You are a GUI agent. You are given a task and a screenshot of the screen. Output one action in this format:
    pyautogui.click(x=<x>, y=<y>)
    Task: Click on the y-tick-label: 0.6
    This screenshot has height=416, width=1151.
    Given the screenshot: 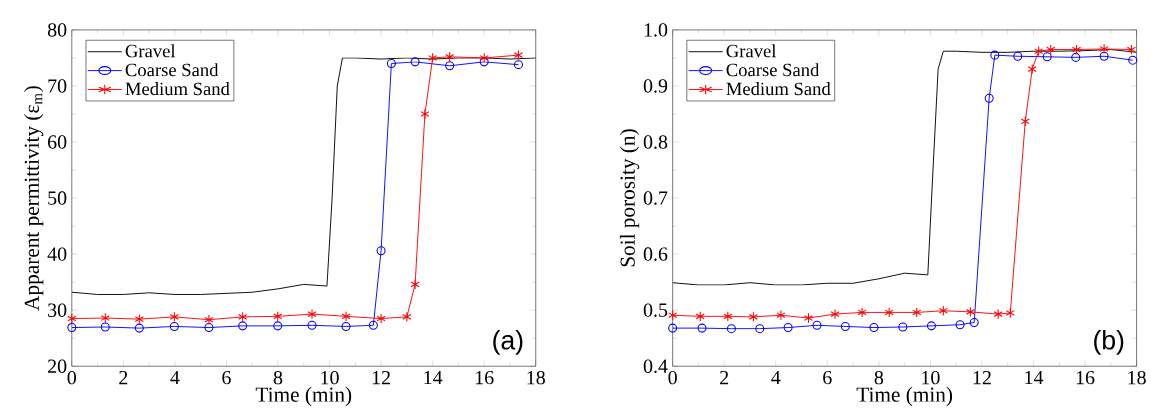 What is the action you would take?
    pyautogui.click(x=655, y=254)
    